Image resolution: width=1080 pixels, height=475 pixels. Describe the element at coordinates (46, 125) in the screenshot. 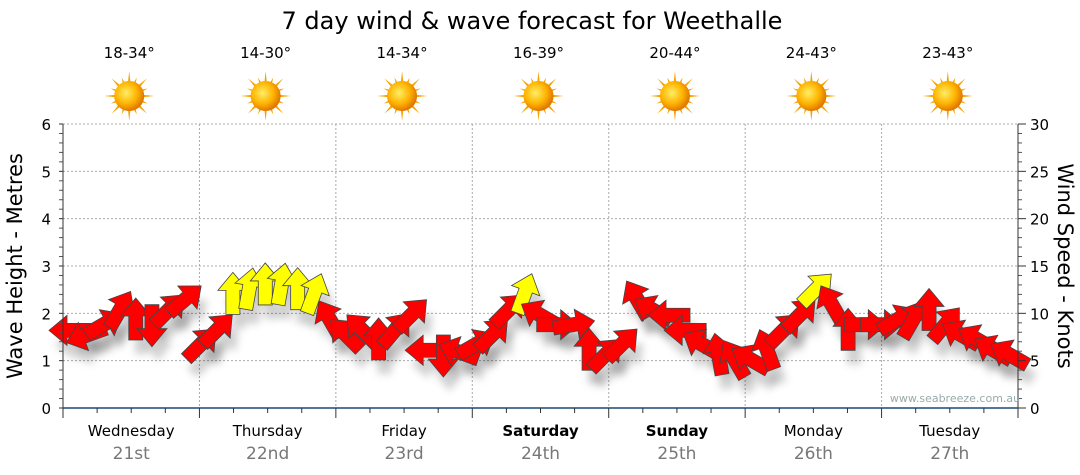

I see `left-tick-label: 6` at that location.